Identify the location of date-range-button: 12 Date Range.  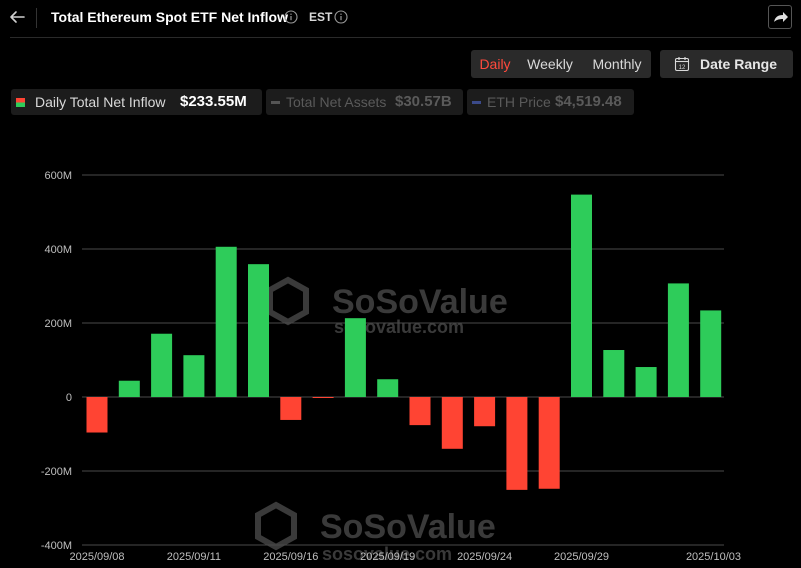
(726, 64).